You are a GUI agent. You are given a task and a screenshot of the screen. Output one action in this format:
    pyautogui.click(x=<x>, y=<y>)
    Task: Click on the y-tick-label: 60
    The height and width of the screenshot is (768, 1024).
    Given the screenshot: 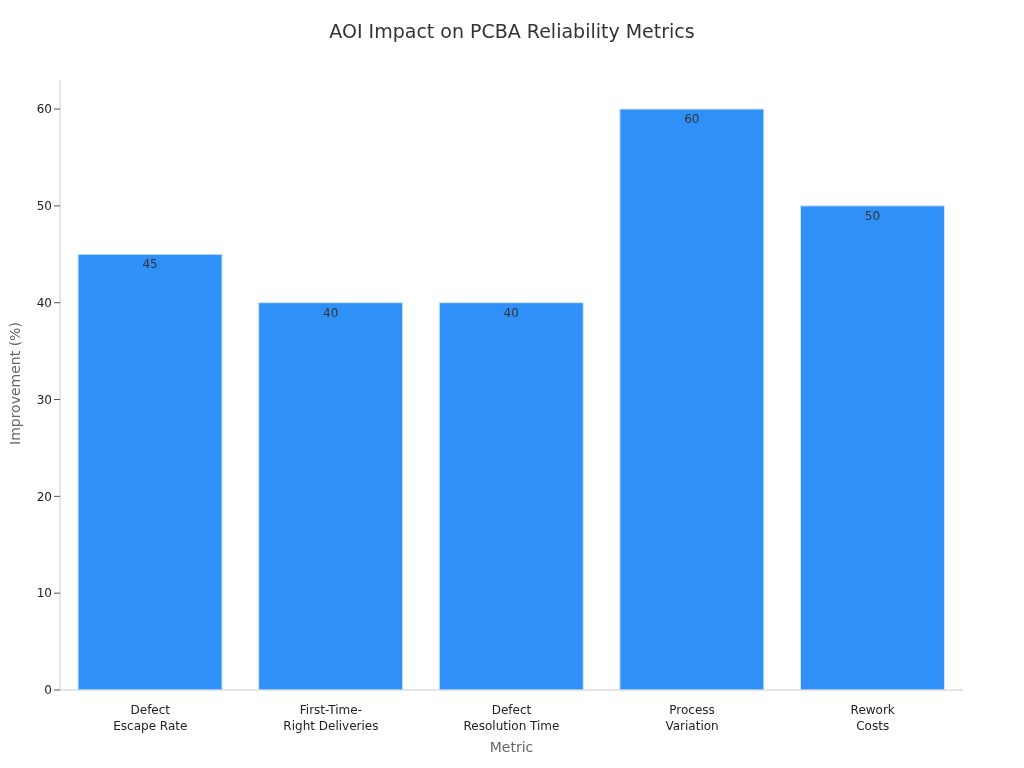 What is the action you would take?
    pyautogui.click(x=44, y=109)
    